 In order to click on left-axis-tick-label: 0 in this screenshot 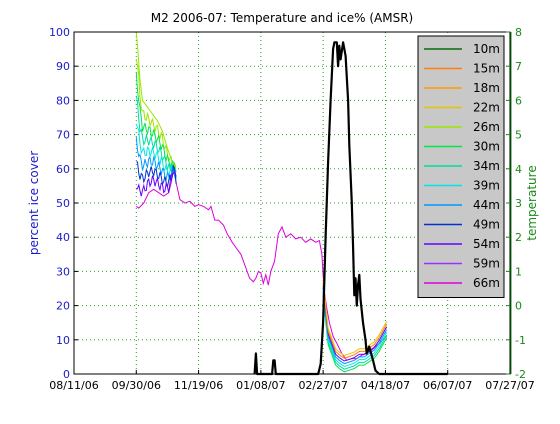, I will do `click(66, 374)`.